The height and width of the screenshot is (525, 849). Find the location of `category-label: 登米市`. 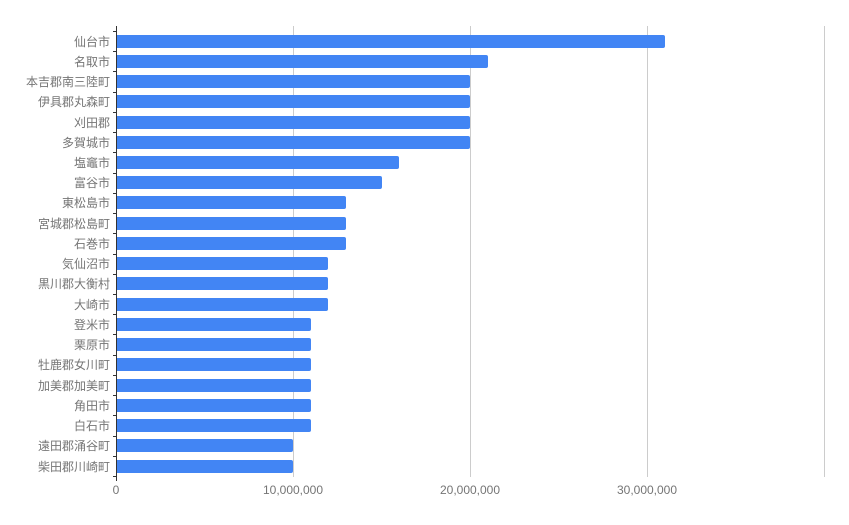

category-label: 登米市 is located at coordinates (91, 324).